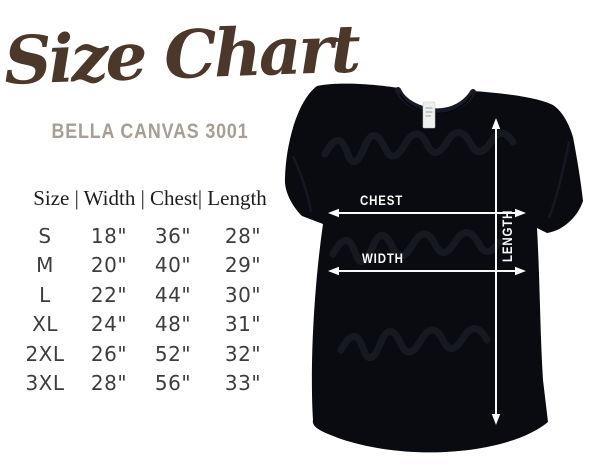 Image resolution: width=600 pixels, height=474 pixels. Describe the element at coordinates (145, 384) in the screenshot. I see `table-row: 3XL 28" 56" 33"` at that location.